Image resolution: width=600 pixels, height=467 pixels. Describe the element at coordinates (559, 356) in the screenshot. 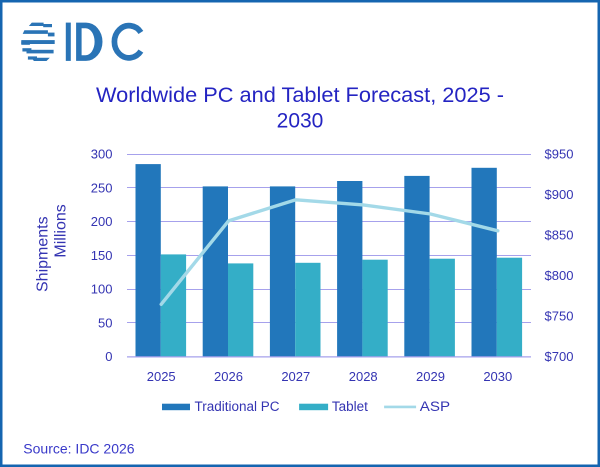

I see `svg-text: $700` at that location.